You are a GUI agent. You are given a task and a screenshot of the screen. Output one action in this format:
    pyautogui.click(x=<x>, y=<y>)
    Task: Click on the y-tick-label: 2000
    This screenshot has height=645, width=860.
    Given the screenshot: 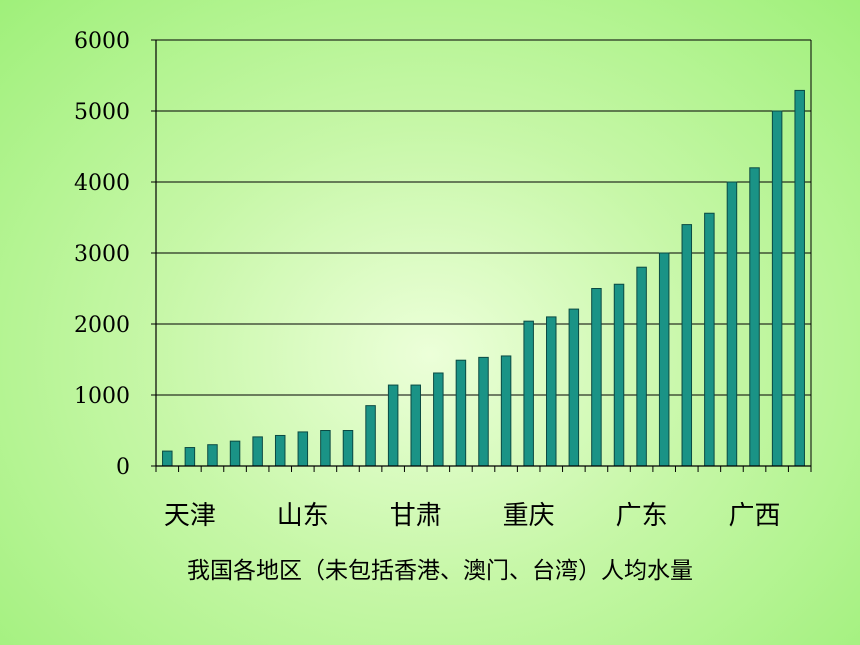 What is the action you would take?
    pyautogui.click(x=102, y=325)
    